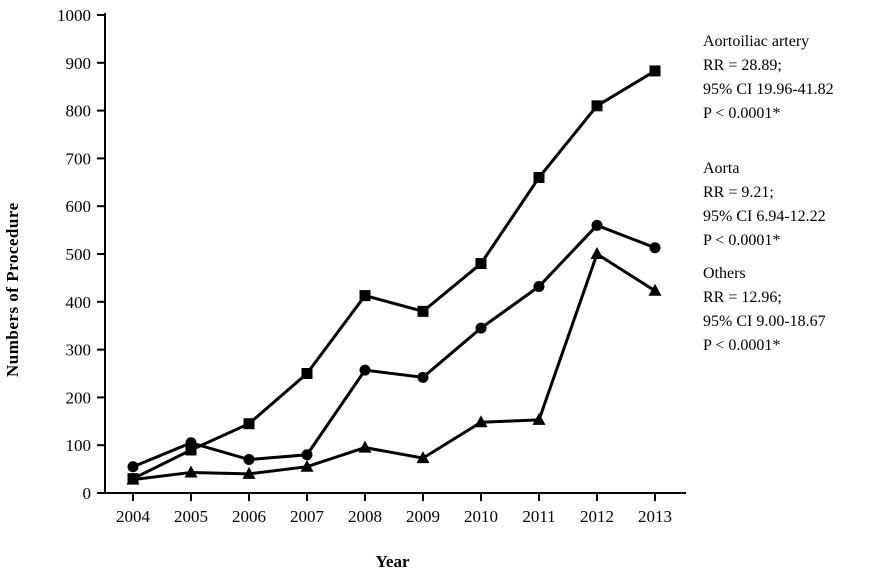  What do you see at coordinates (742, 65) in the screenshot?
I see `legend-rr-value: RR = 28.89;` at bounding box center [742, 65].